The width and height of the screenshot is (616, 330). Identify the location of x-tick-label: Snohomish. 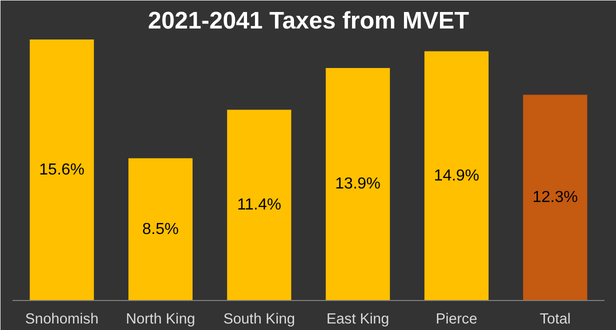
(61, 320).